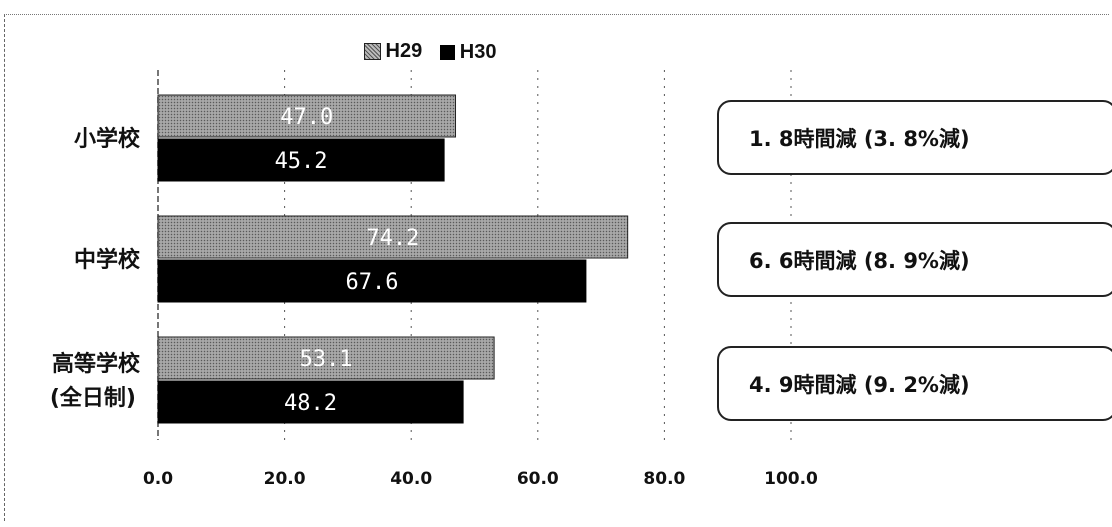  Describe the element at coordinates (791, 479) in the screenshot. I see `x-tick-label: 100.0` at that location.